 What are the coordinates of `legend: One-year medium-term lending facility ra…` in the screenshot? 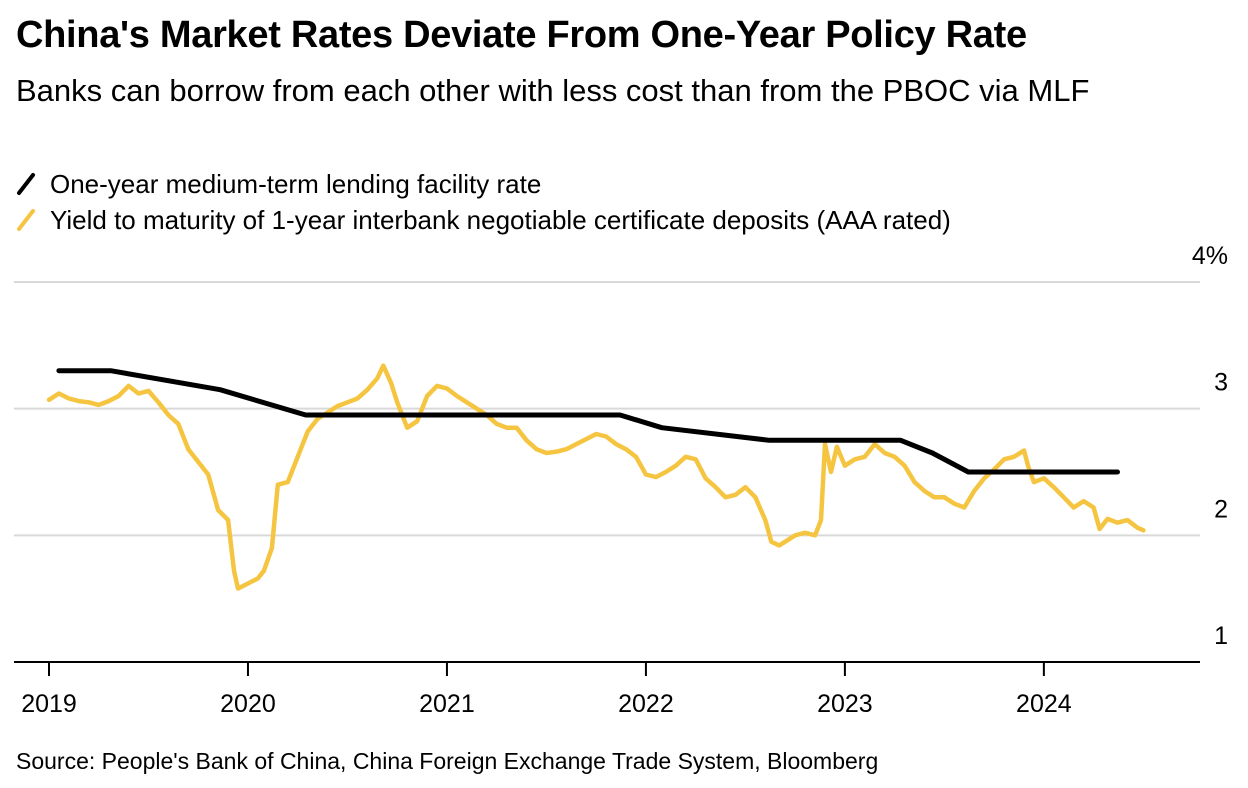 It's located at (483, 202).